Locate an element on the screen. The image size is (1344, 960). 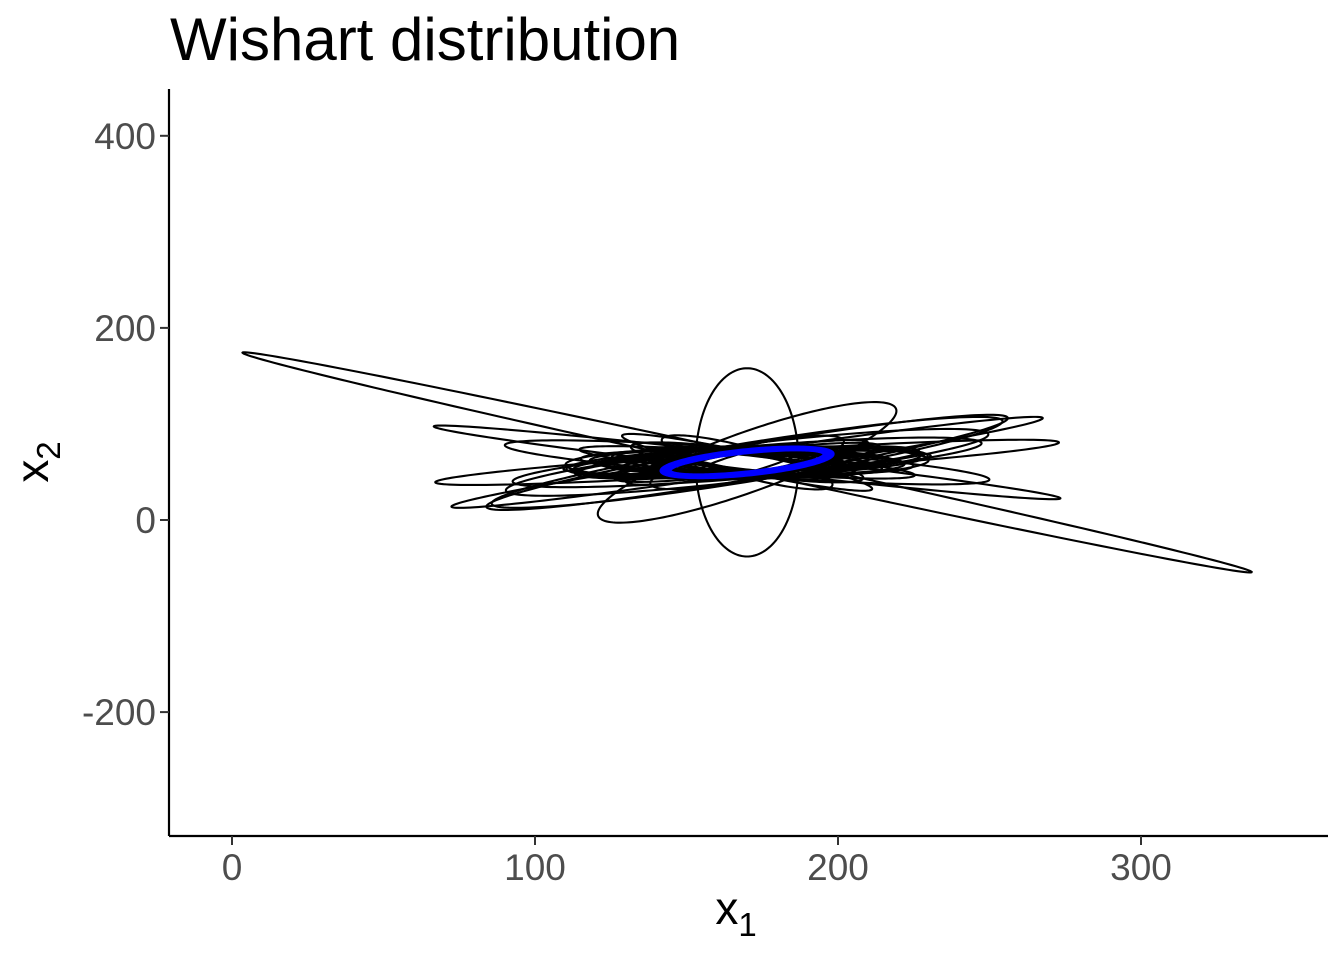
y-axis-title-base: x is located at coordinates (32, 471).